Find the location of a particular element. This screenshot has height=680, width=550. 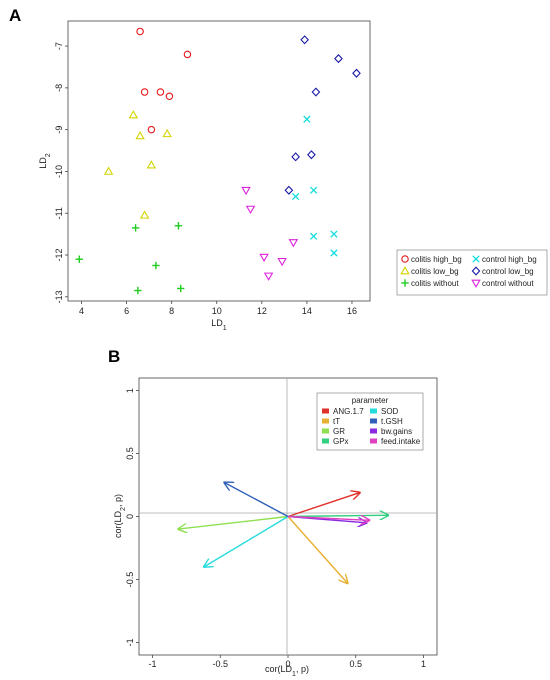

y-tick-label: 1 is located at coordinates (130, 390).